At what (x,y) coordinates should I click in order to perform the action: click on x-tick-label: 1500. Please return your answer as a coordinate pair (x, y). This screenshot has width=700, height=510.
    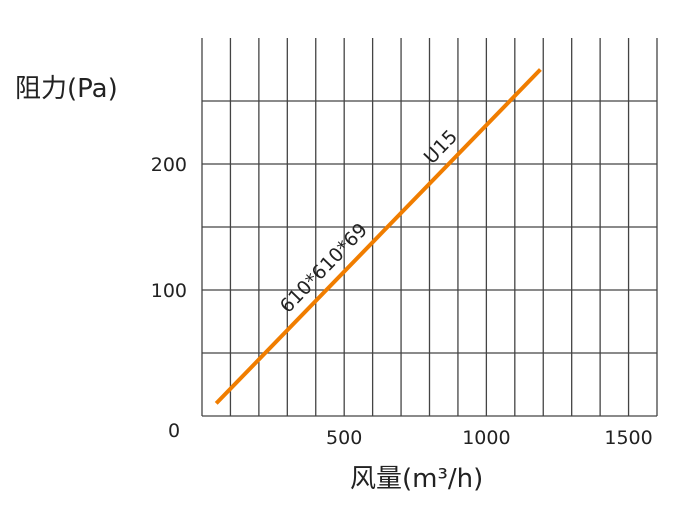
    Looking at the image, I should click on (628, 438).